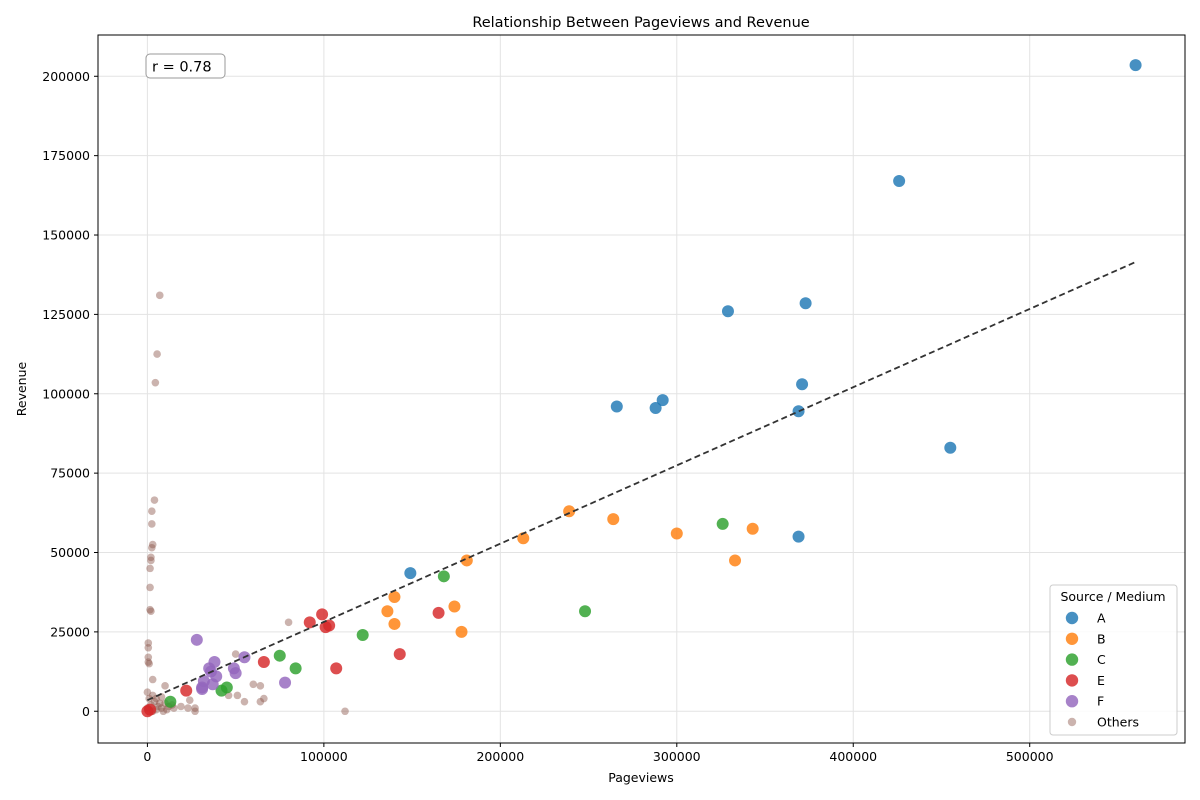 This screenshot has width=1200, height=800. What do you see at coordinates (66, 155) in the screenshot?
I see `y-tick-label: 175000` at bounding box center [66, 155].